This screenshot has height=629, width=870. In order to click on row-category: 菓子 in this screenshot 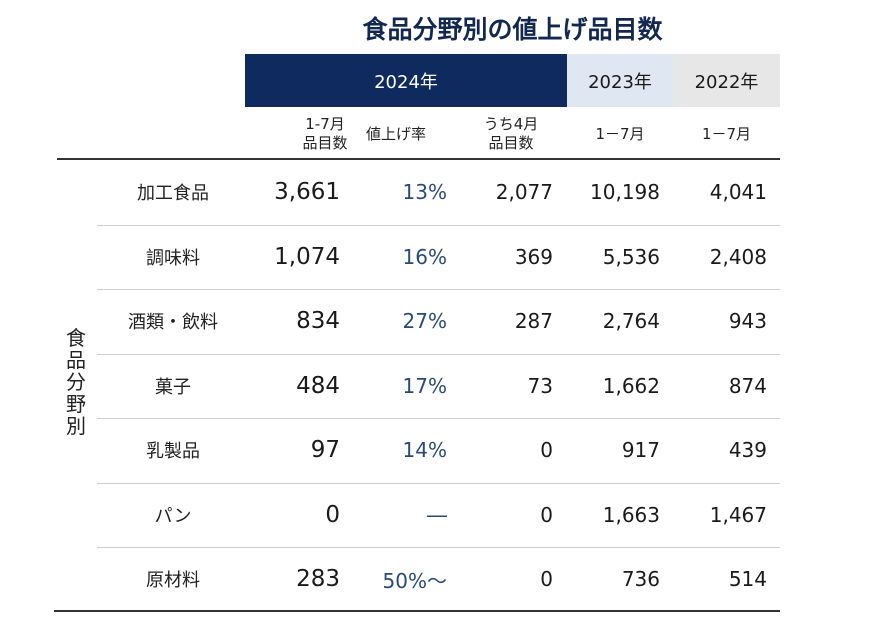, I will do `click(173, 387)`.